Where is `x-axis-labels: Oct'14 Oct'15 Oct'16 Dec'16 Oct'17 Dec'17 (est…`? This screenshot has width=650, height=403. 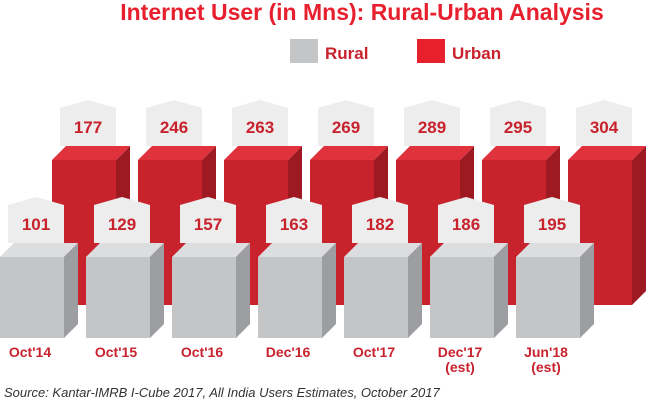 x-axis-labels: Oct'14 Oct'15 Oct'16 Dec'16 Oct'17 Dec'17 (est… is located at coordinates (288, 359).